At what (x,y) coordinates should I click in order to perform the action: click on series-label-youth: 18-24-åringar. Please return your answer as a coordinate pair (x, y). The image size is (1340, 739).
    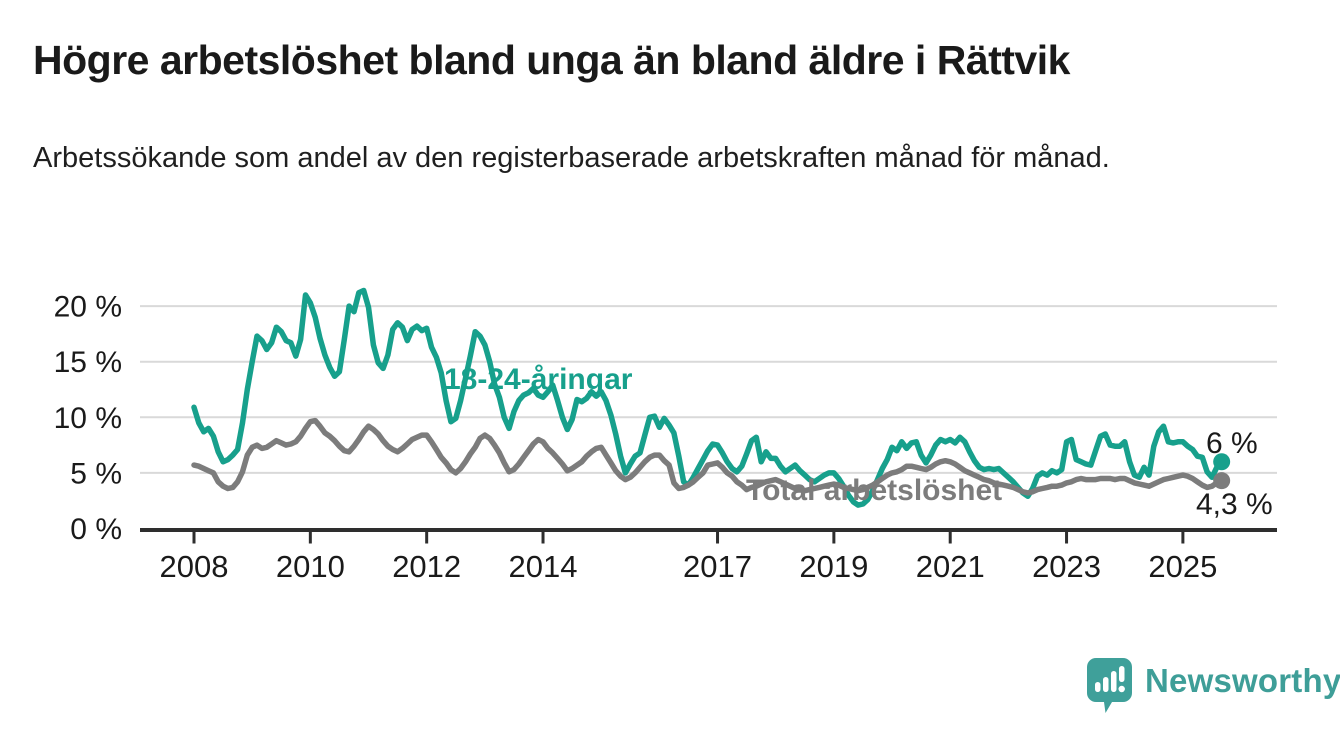
    Looking at the image, I should click on (538, 379).